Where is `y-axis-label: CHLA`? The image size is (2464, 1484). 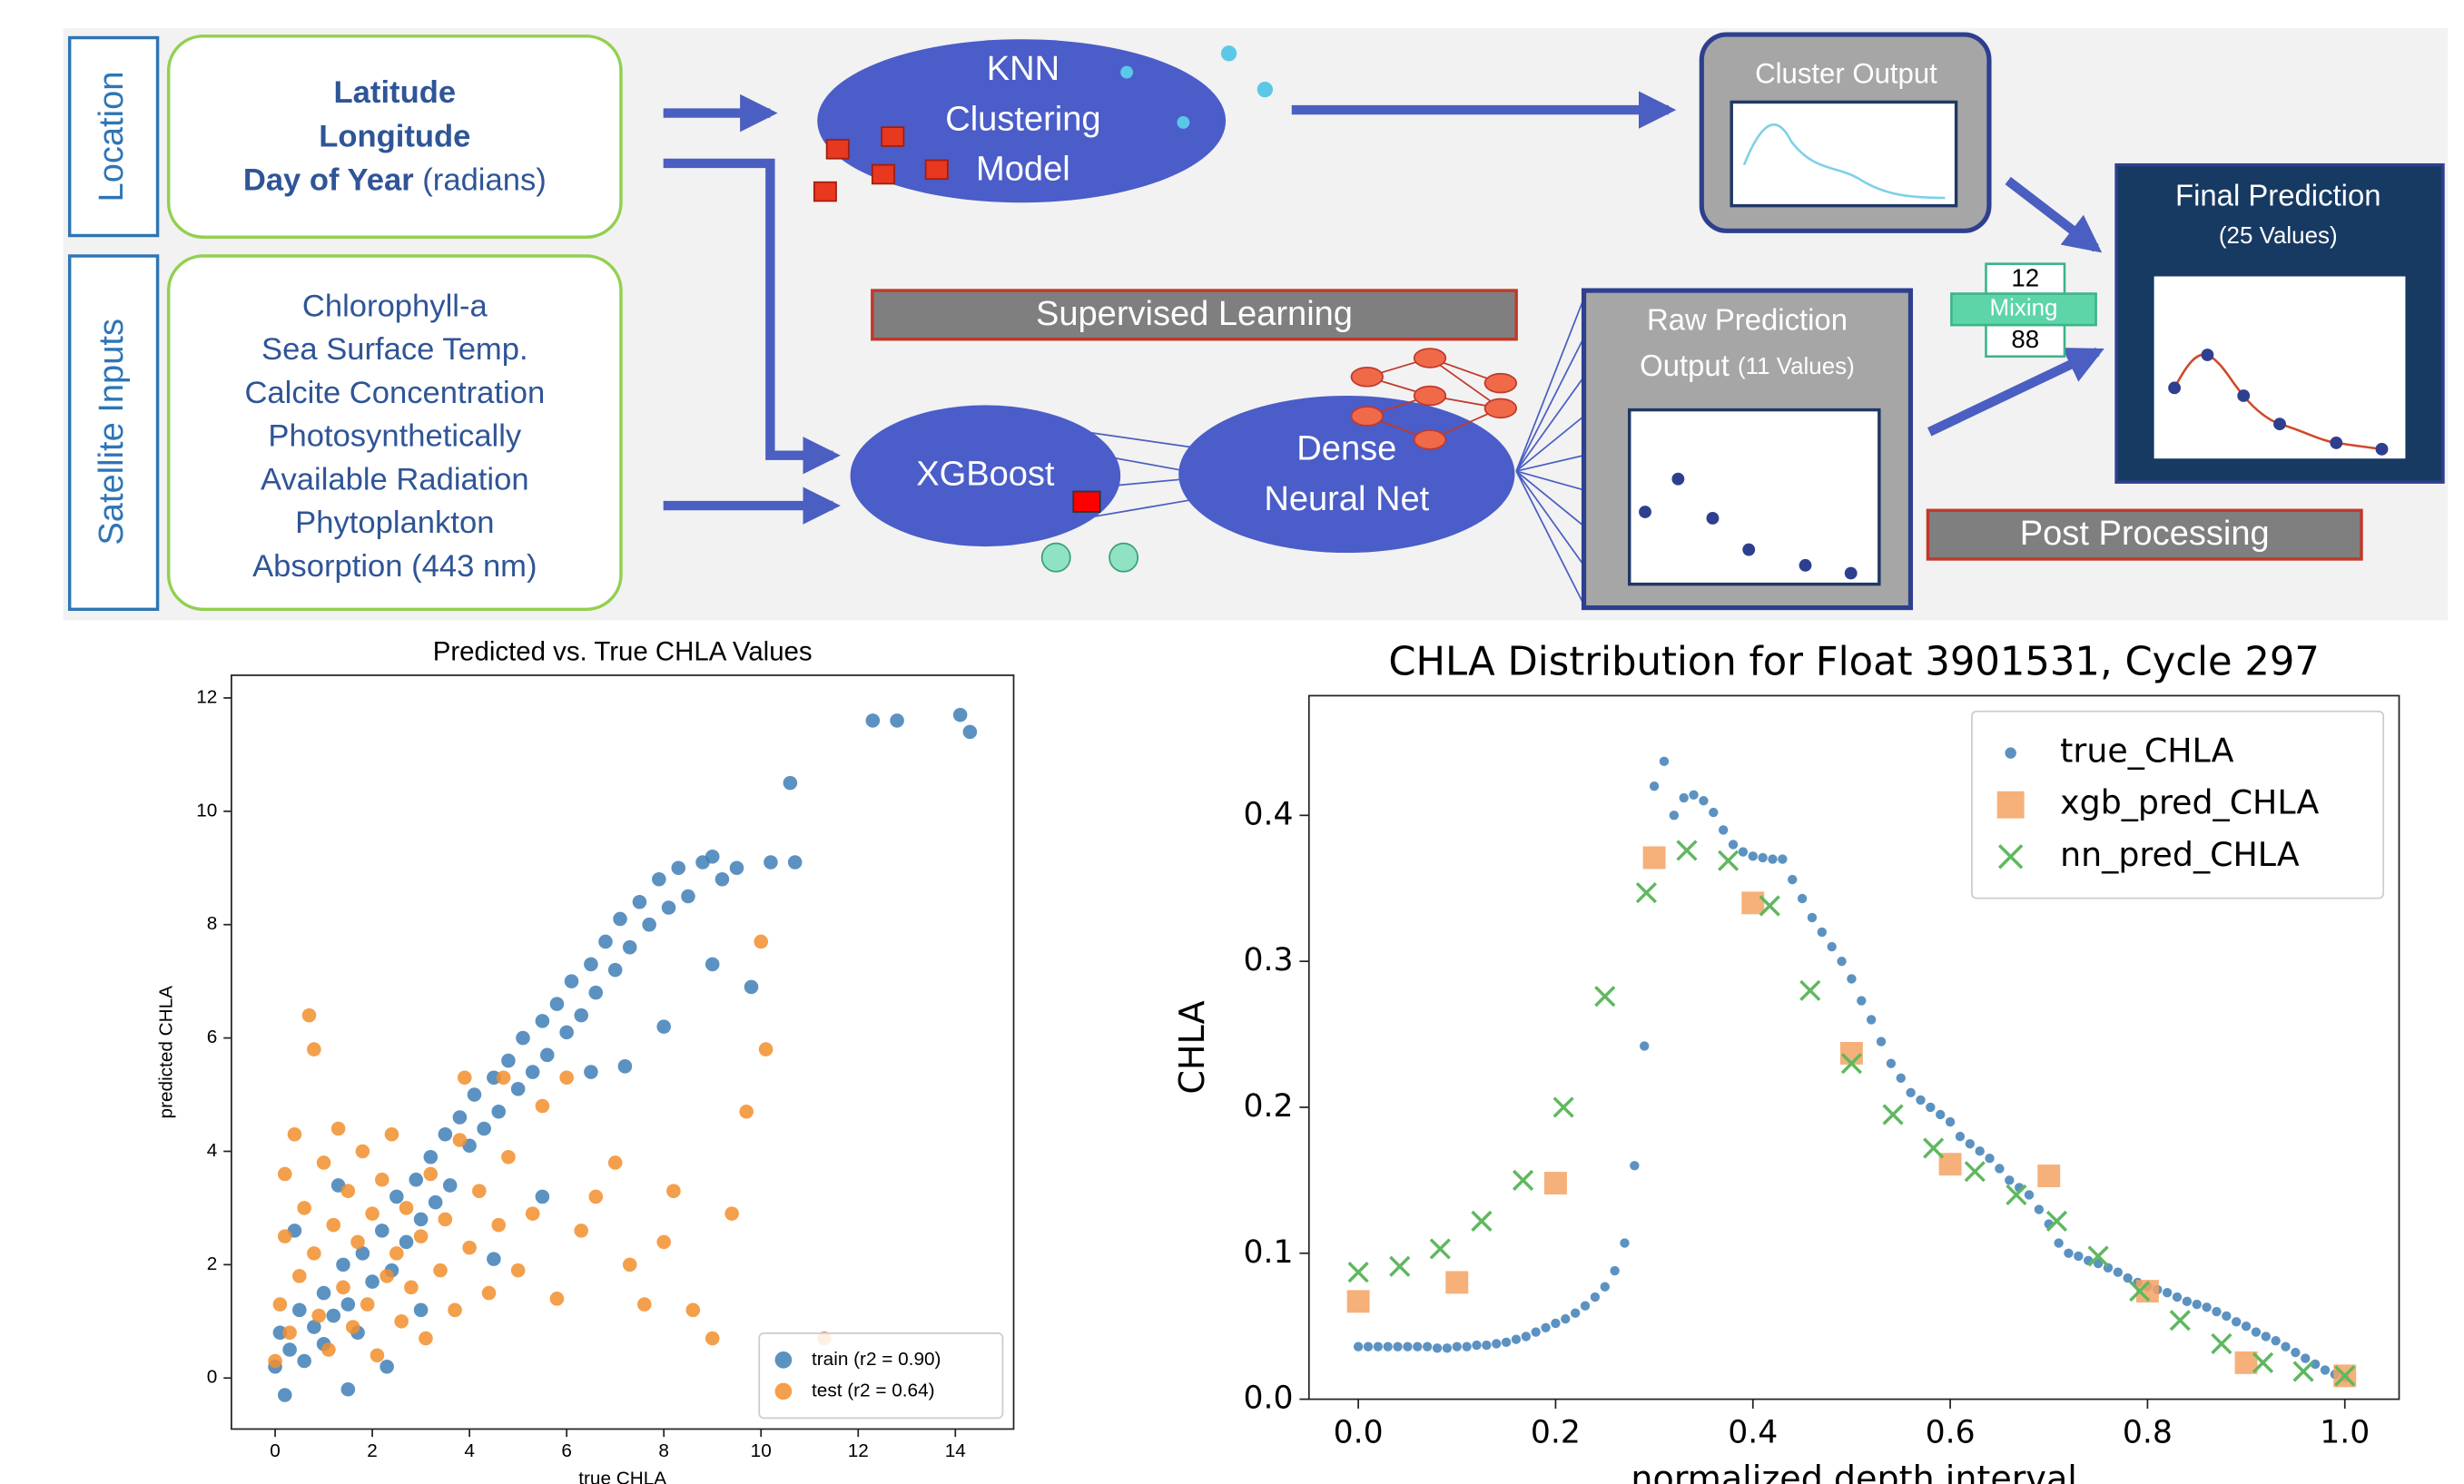 y-axis-label: CHLA is located at coordinates (1192, 1047).